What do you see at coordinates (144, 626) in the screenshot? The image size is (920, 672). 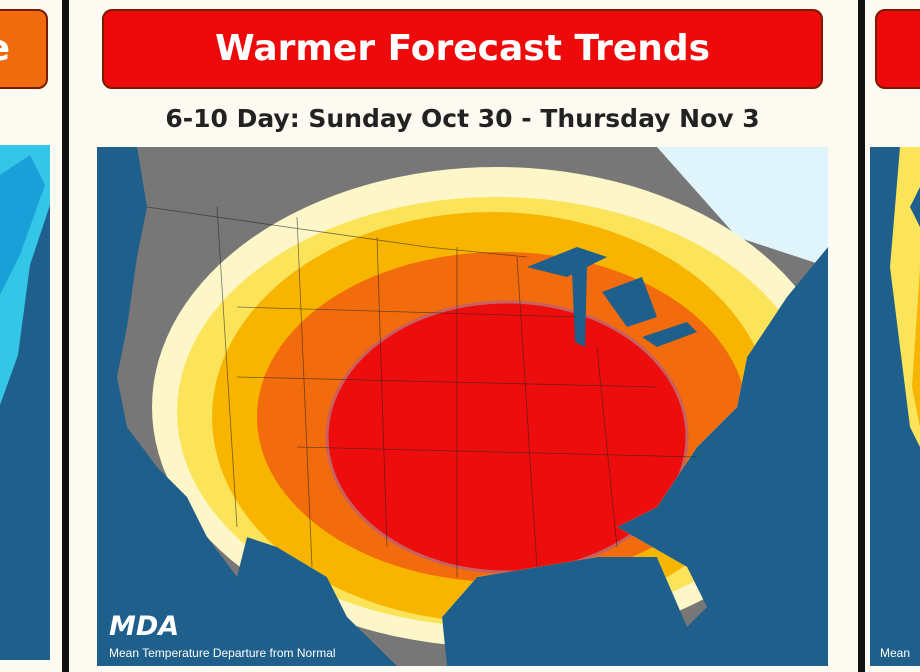 I see `logo: MDA` at bounding box center [144, 626].